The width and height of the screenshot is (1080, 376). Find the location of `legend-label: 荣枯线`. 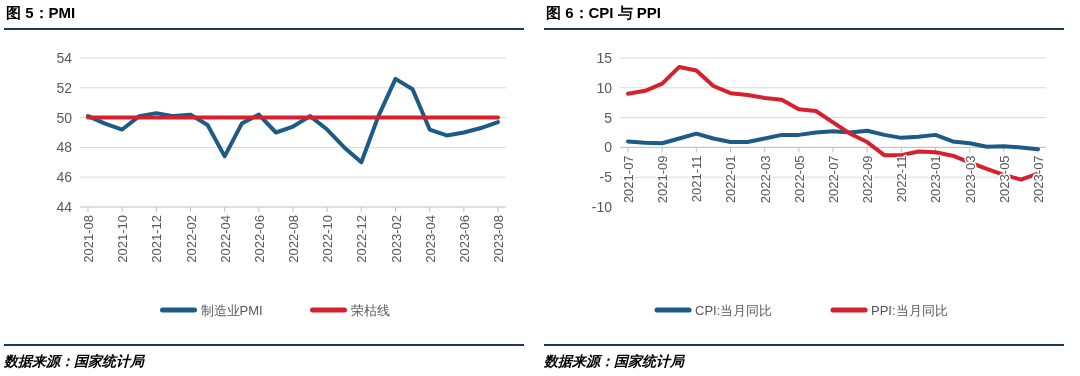

legend-label: 荣枯线 is located at coordinates (370, 310).